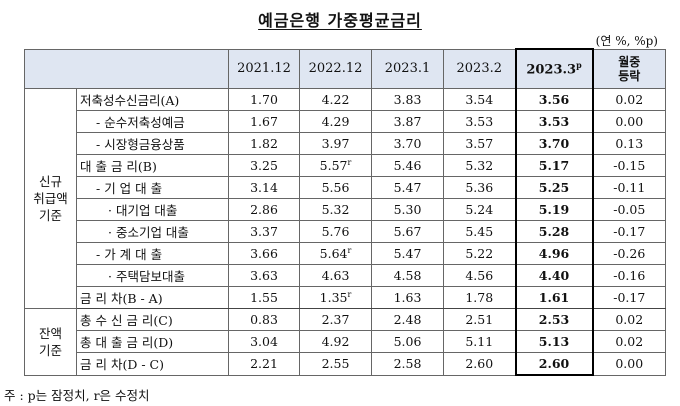  I want to click on cell-v3: 3.87, so click(407, 121).